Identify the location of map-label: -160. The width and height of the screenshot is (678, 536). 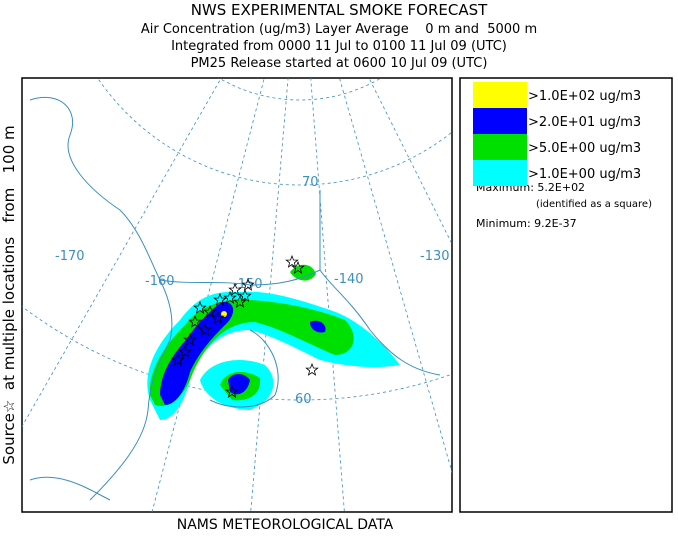
(160, 281).